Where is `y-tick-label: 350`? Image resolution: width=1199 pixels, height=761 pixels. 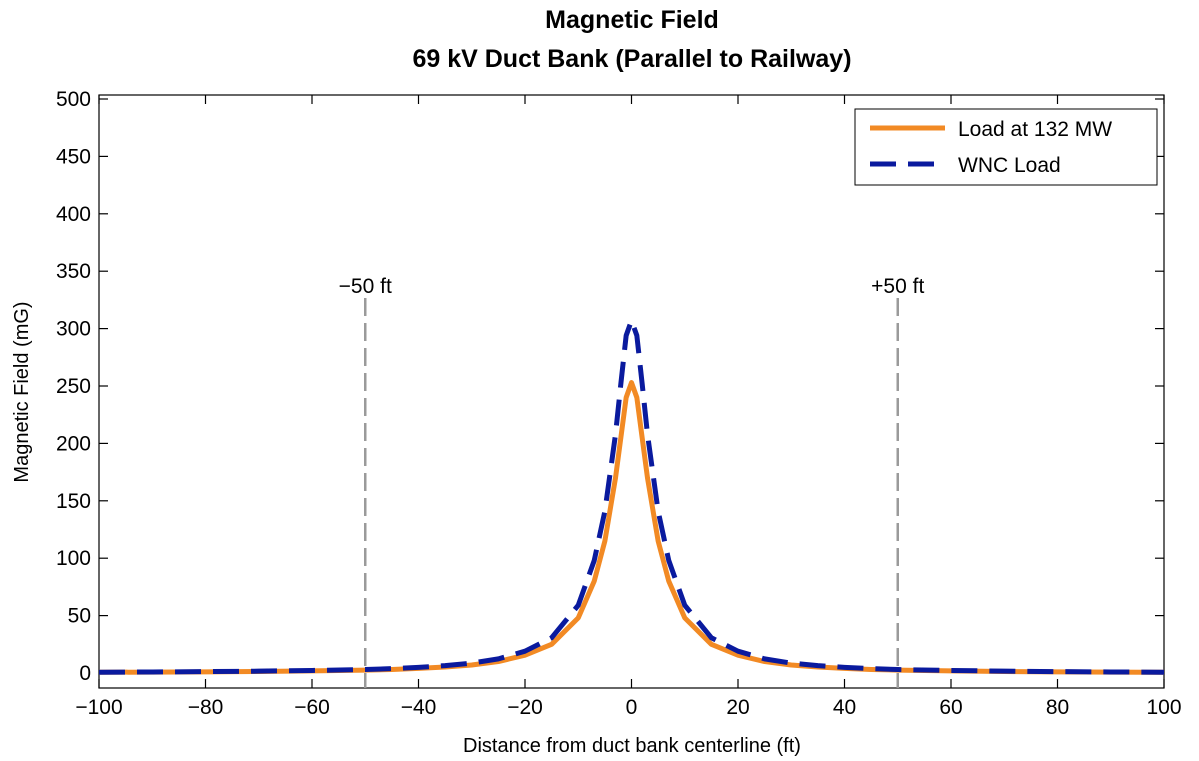 y-tick-label: 350 is located at coordinates (73, 271).